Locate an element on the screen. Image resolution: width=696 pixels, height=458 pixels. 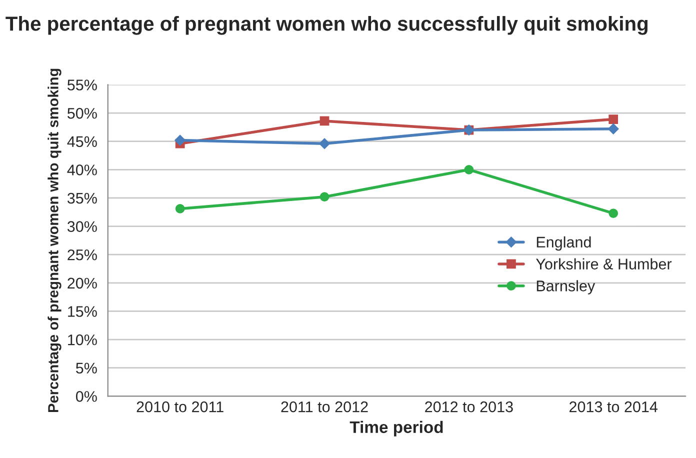
y-tick-label: 35% is located at coordinates (82, 198).